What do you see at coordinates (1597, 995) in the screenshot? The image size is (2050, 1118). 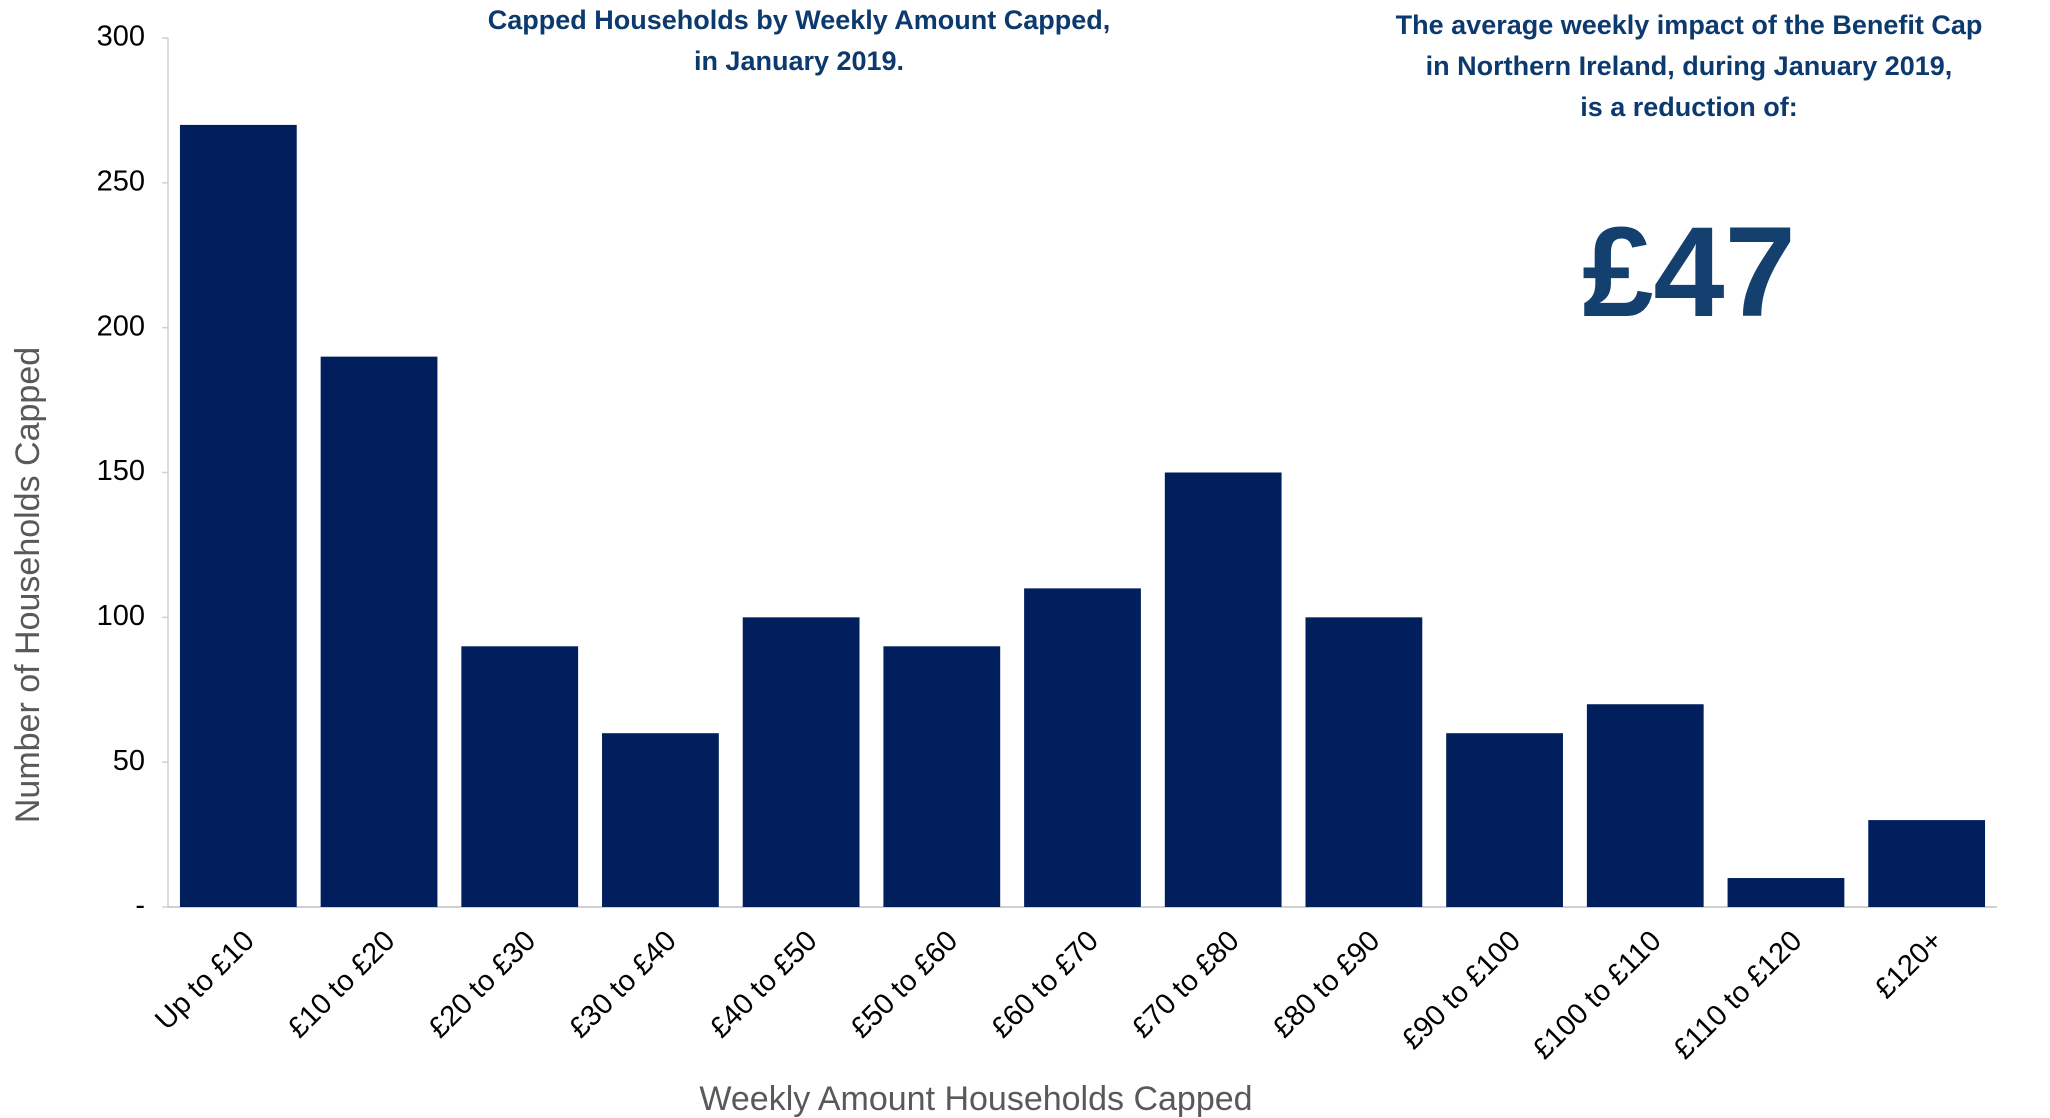 I see `x-tick-label: £100 to £110` at bounding box center [1597, 995].